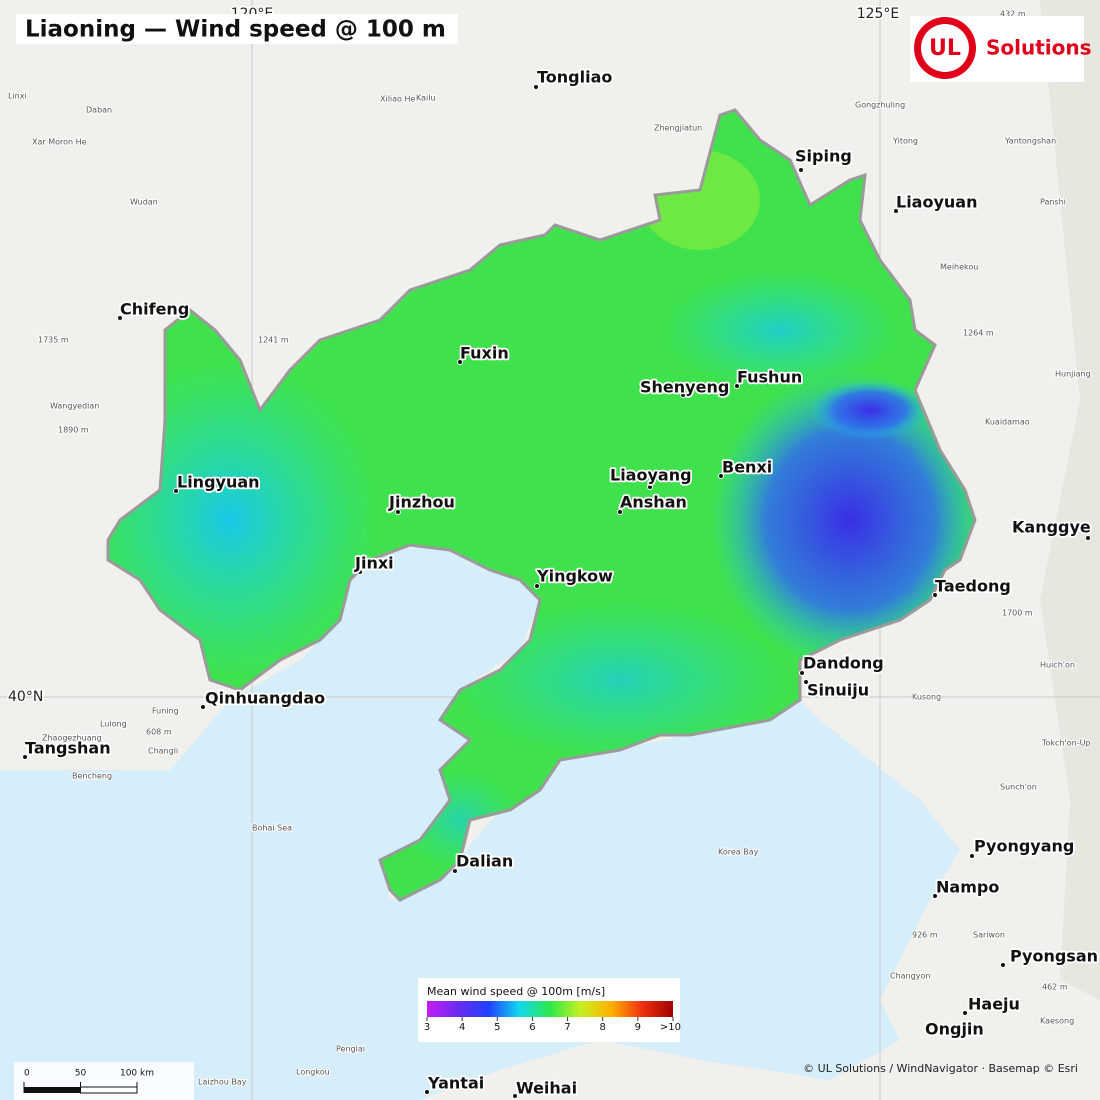 Image resolution: width=1100 pixels, height=1100 pixels. I want to click on place-label: Huich'on, so click(1057, 665).